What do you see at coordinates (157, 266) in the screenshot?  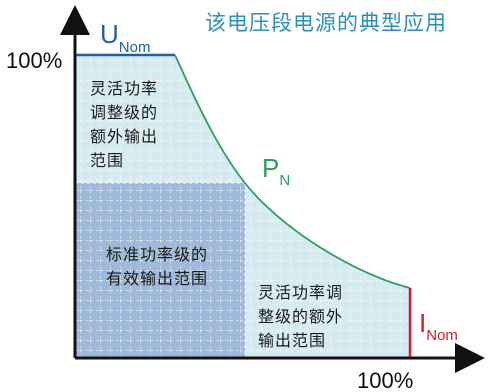 I see `center-region-text: 标准功率级的 有效输出范围` at bounding box center [157, 266].